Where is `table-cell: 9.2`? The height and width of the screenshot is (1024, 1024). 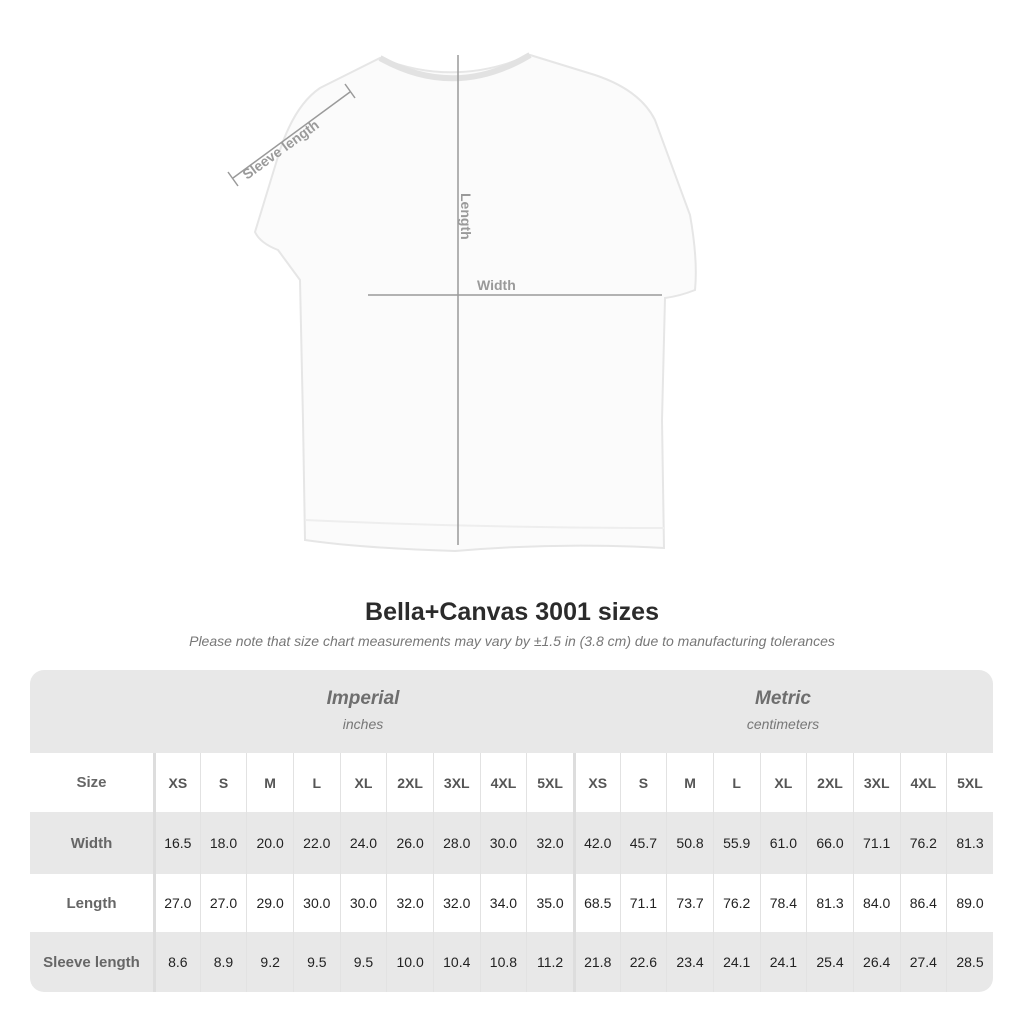 table-cell: 9.2 is located at coordinates (269, 962).